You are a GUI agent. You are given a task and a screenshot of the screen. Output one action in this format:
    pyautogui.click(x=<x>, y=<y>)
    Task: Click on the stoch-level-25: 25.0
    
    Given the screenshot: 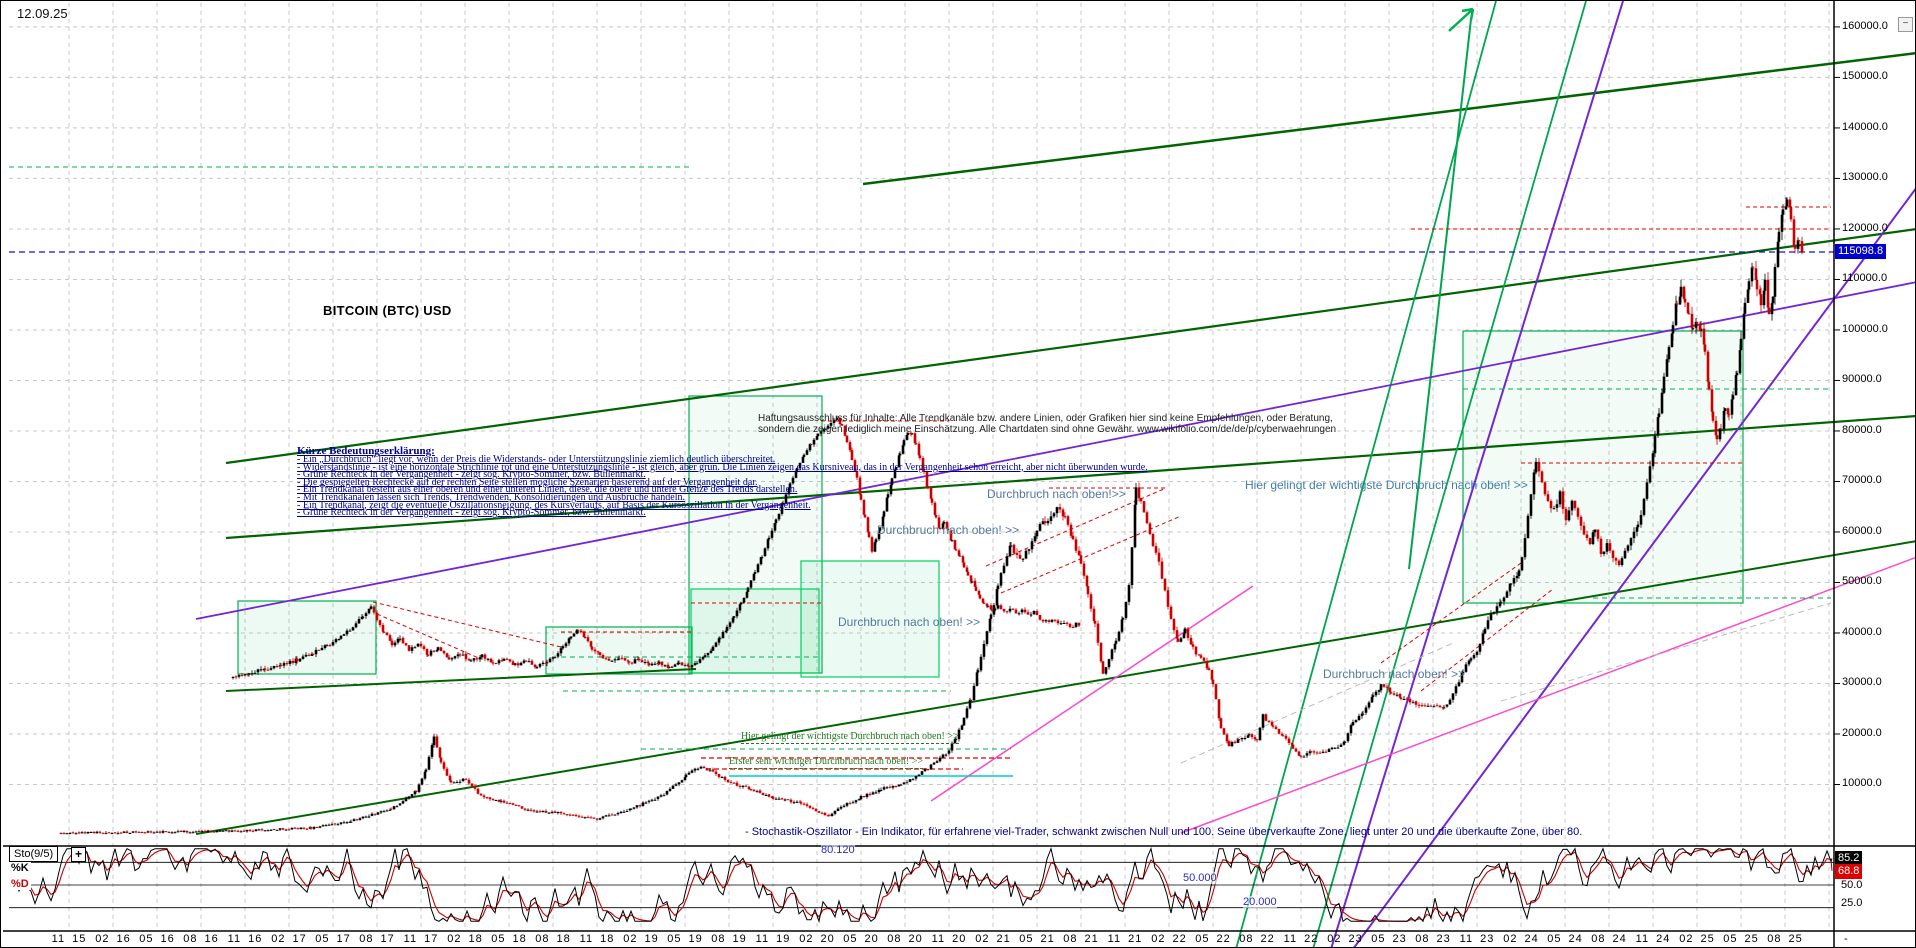 What is the action you would take?
    pyautogui.click(x=1852, y=903)
    